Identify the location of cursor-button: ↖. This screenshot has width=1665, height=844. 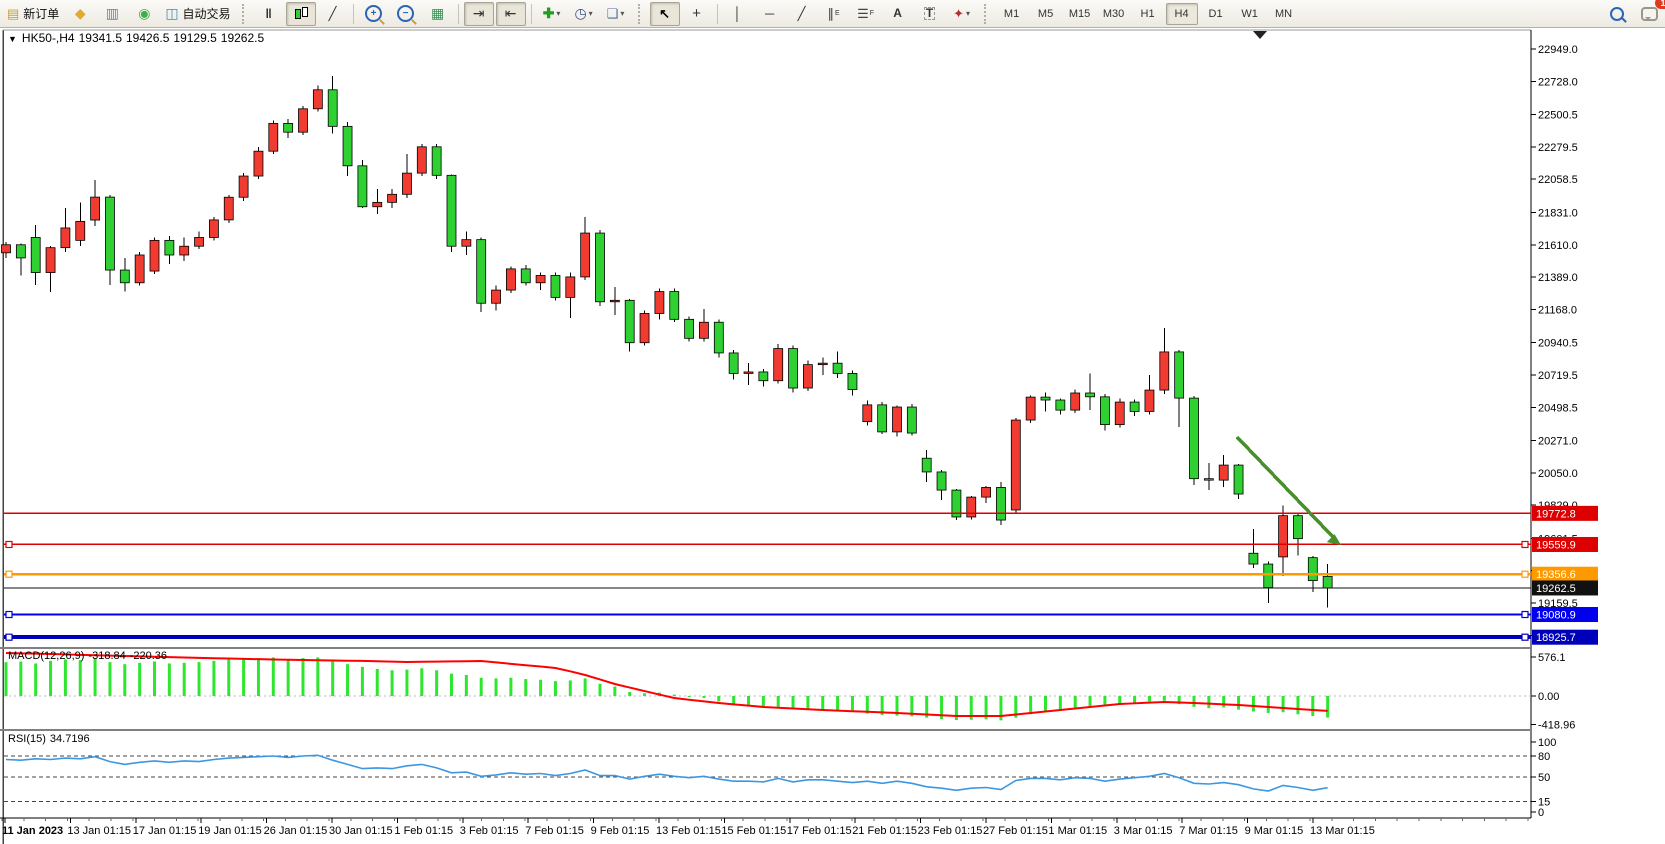
(664, 13).